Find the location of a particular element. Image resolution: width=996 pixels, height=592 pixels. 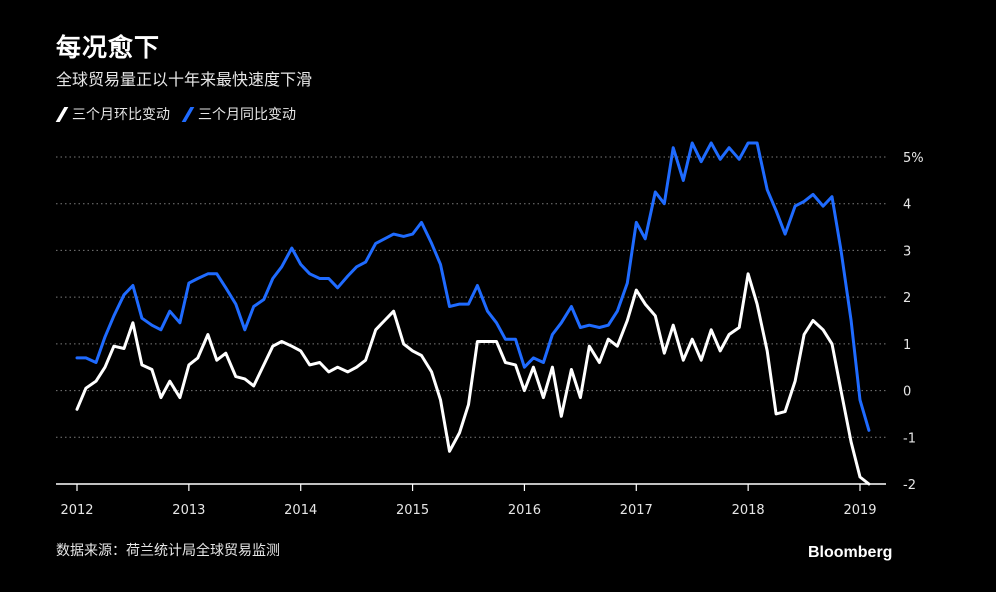

legend-item-yoy: 三个月同比变动 is located at coordinates (238, 114).